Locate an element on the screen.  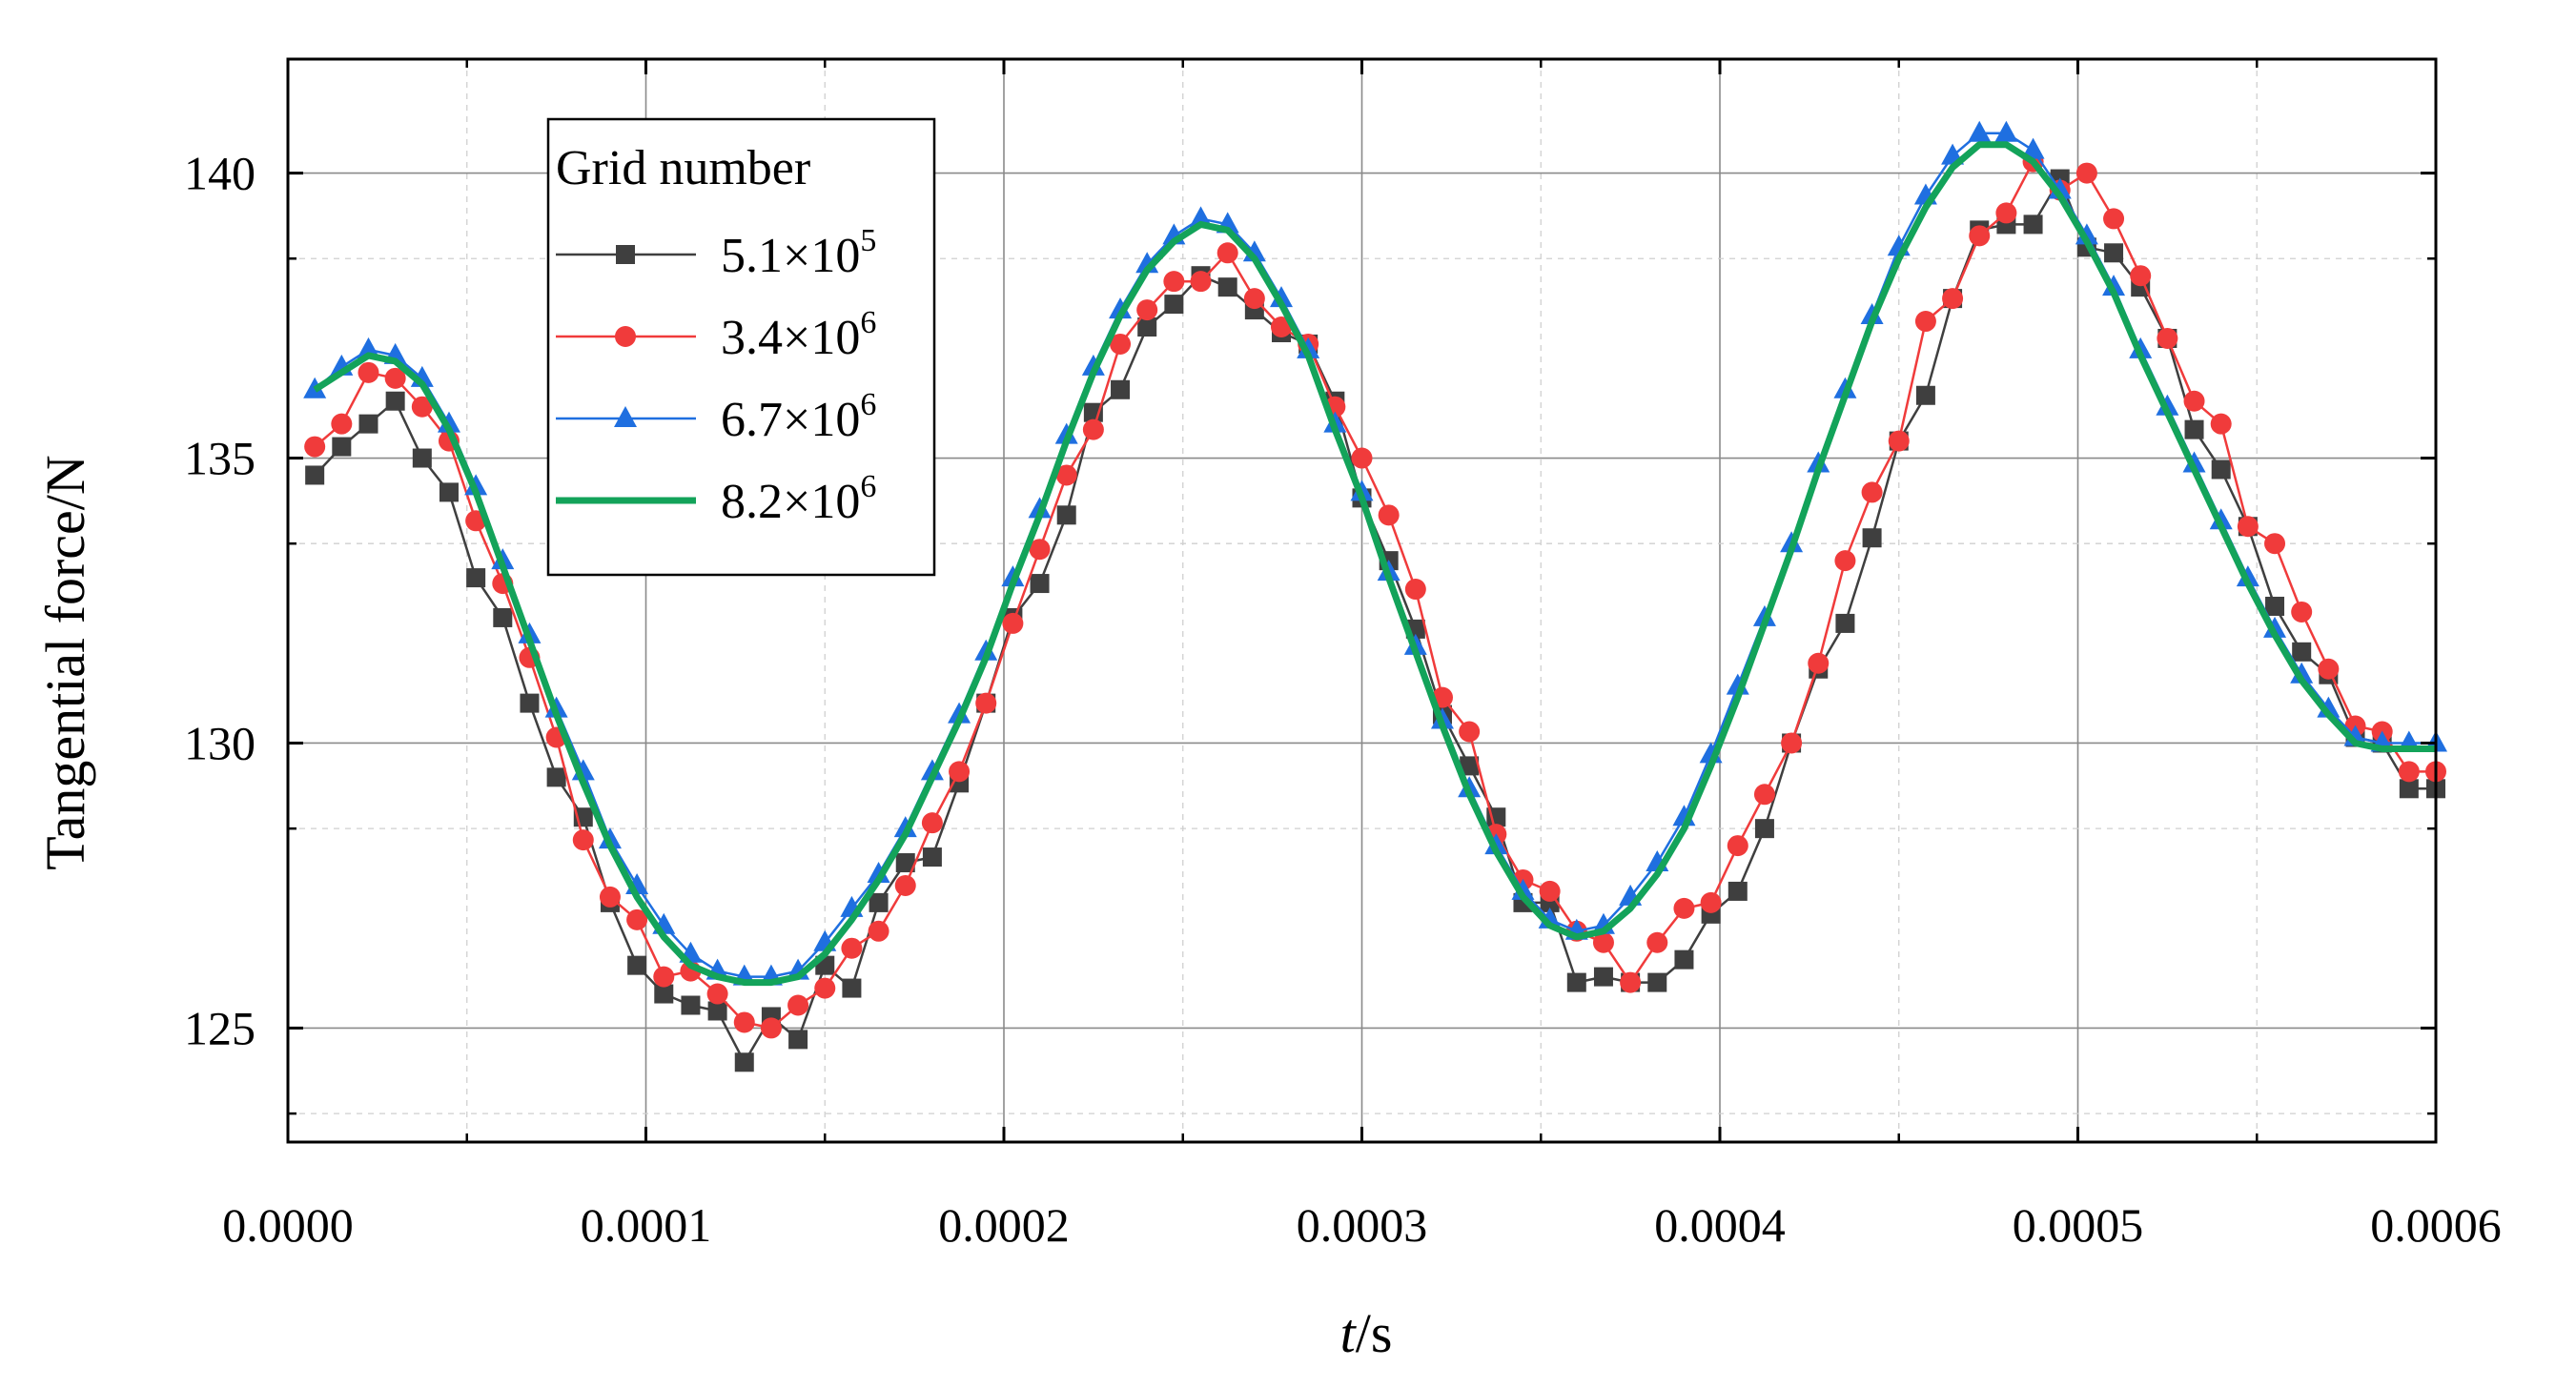
legend-marker is located at coordinates (625, 416).